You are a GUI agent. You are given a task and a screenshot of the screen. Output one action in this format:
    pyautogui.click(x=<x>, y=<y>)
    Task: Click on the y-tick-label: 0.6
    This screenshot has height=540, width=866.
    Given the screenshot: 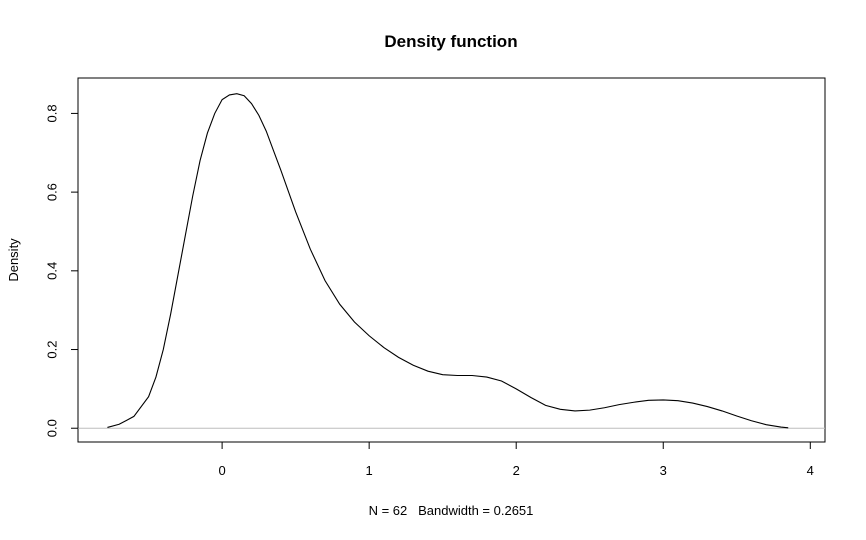 What is the action you would take?
    pyautogui.click(x=52, y=192)
    